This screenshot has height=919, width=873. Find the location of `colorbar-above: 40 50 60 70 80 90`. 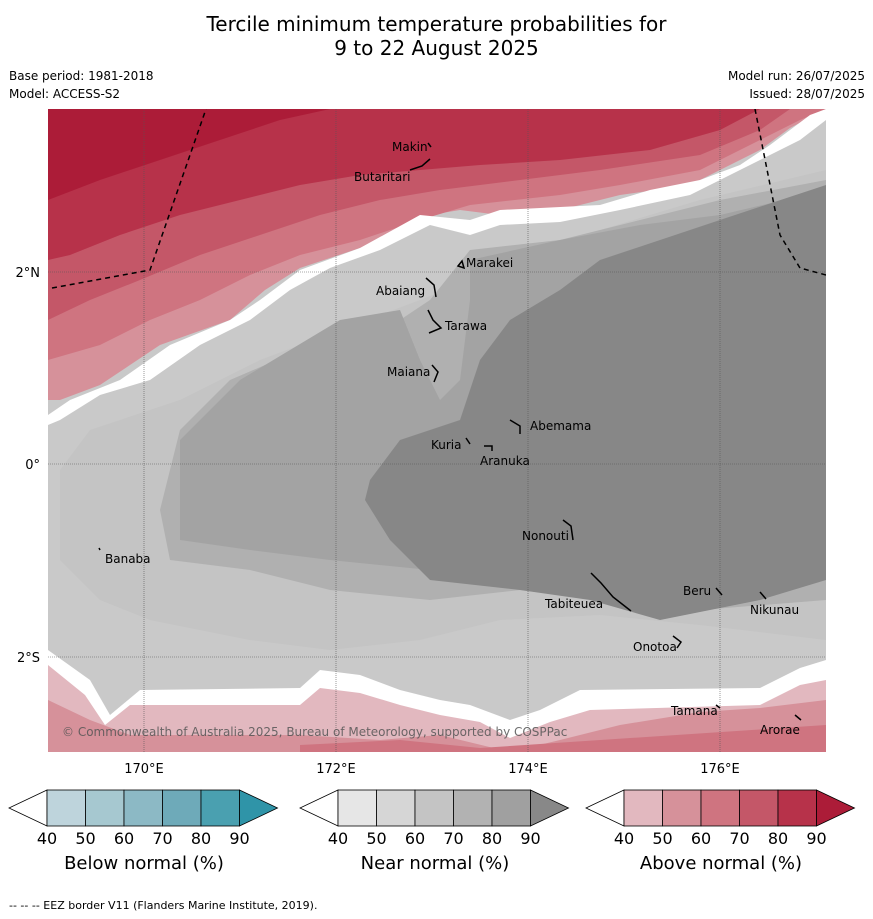

colorbar-above: 40 50 60 70 80 90 is located at coordinates (720, 818).